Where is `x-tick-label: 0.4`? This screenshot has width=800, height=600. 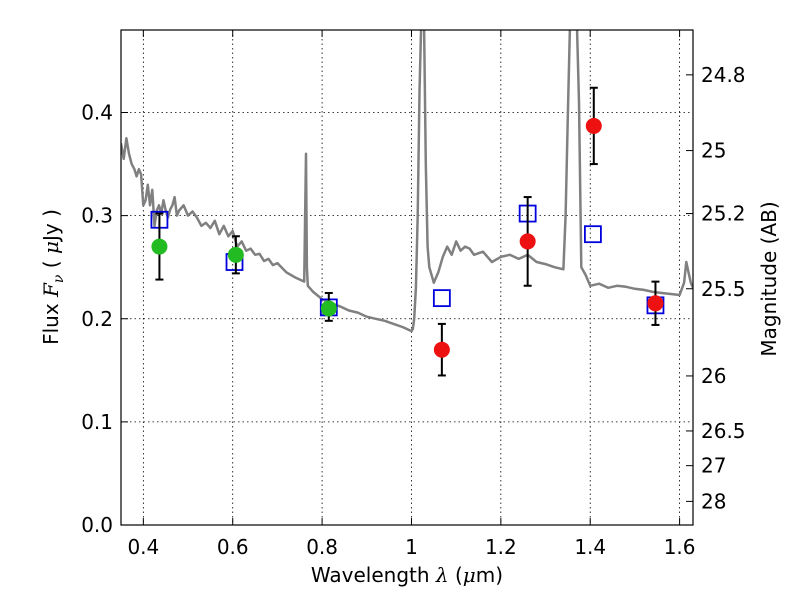
x-tick-label: 0.4 is located at coordinates (143, 547).